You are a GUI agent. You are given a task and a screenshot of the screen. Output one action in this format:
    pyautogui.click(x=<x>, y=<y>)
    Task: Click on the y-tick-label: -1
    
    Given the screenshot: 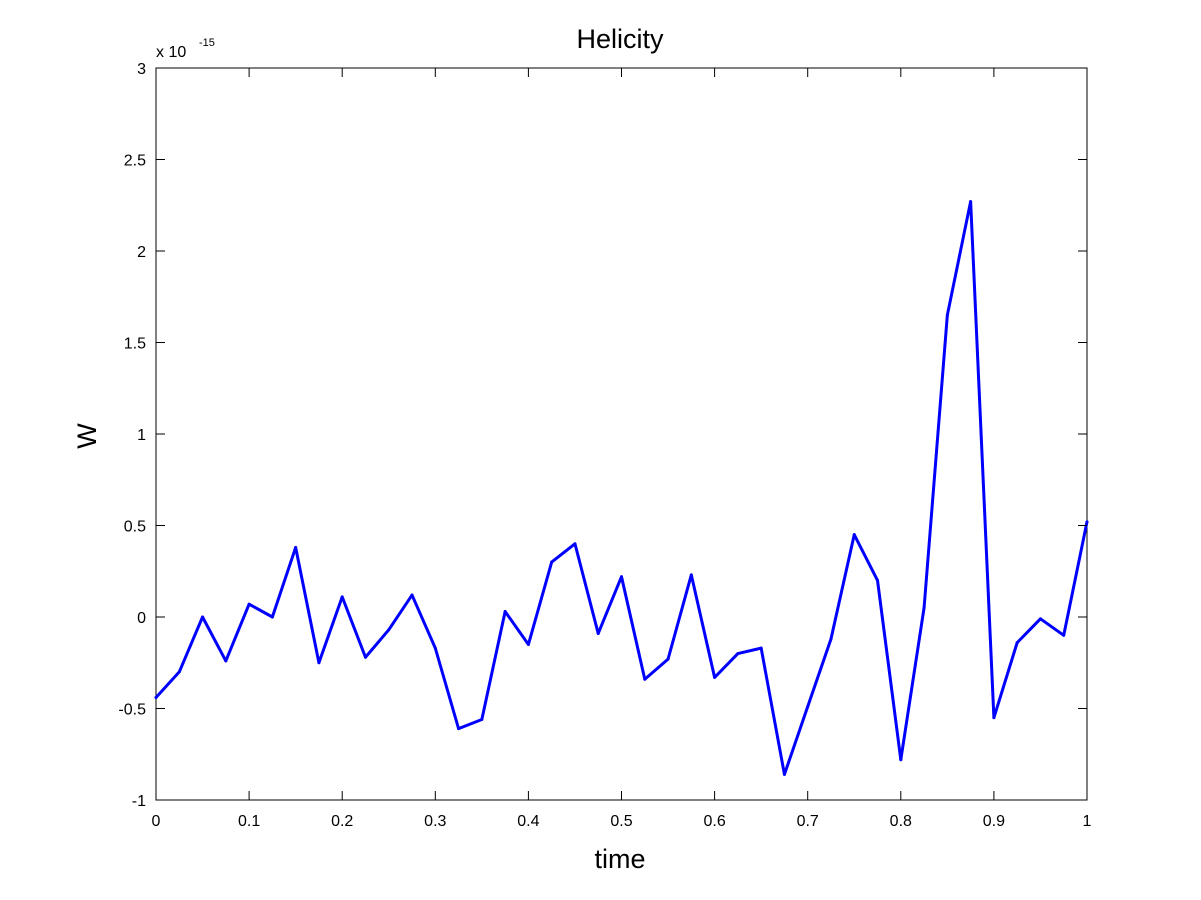 What is the action you would take?
    pyautogui.click(x=139, y=801)
    